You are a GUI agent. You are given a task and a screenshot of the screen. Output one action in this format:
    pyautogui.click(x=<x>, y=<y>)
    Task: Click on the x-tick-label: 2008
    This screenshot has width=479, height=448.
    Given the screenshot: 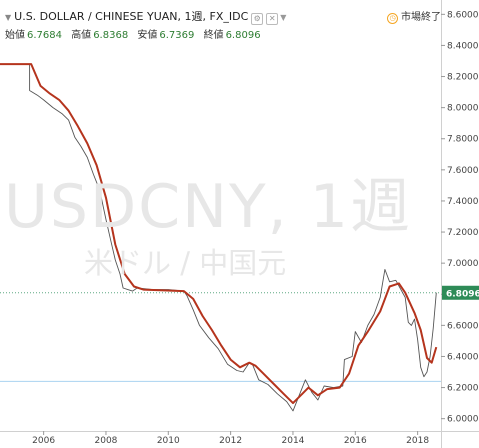 What is the action you would take?
    pyautogui.click(x=106, y=441)
    